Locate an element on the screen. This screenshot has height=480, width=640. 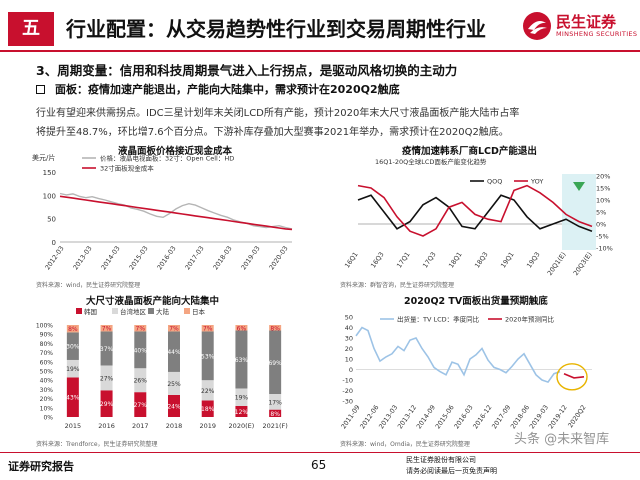
chart2-title: 疫情加速韩系厂商LCD产能退出 is located at coordinates (469, 151).